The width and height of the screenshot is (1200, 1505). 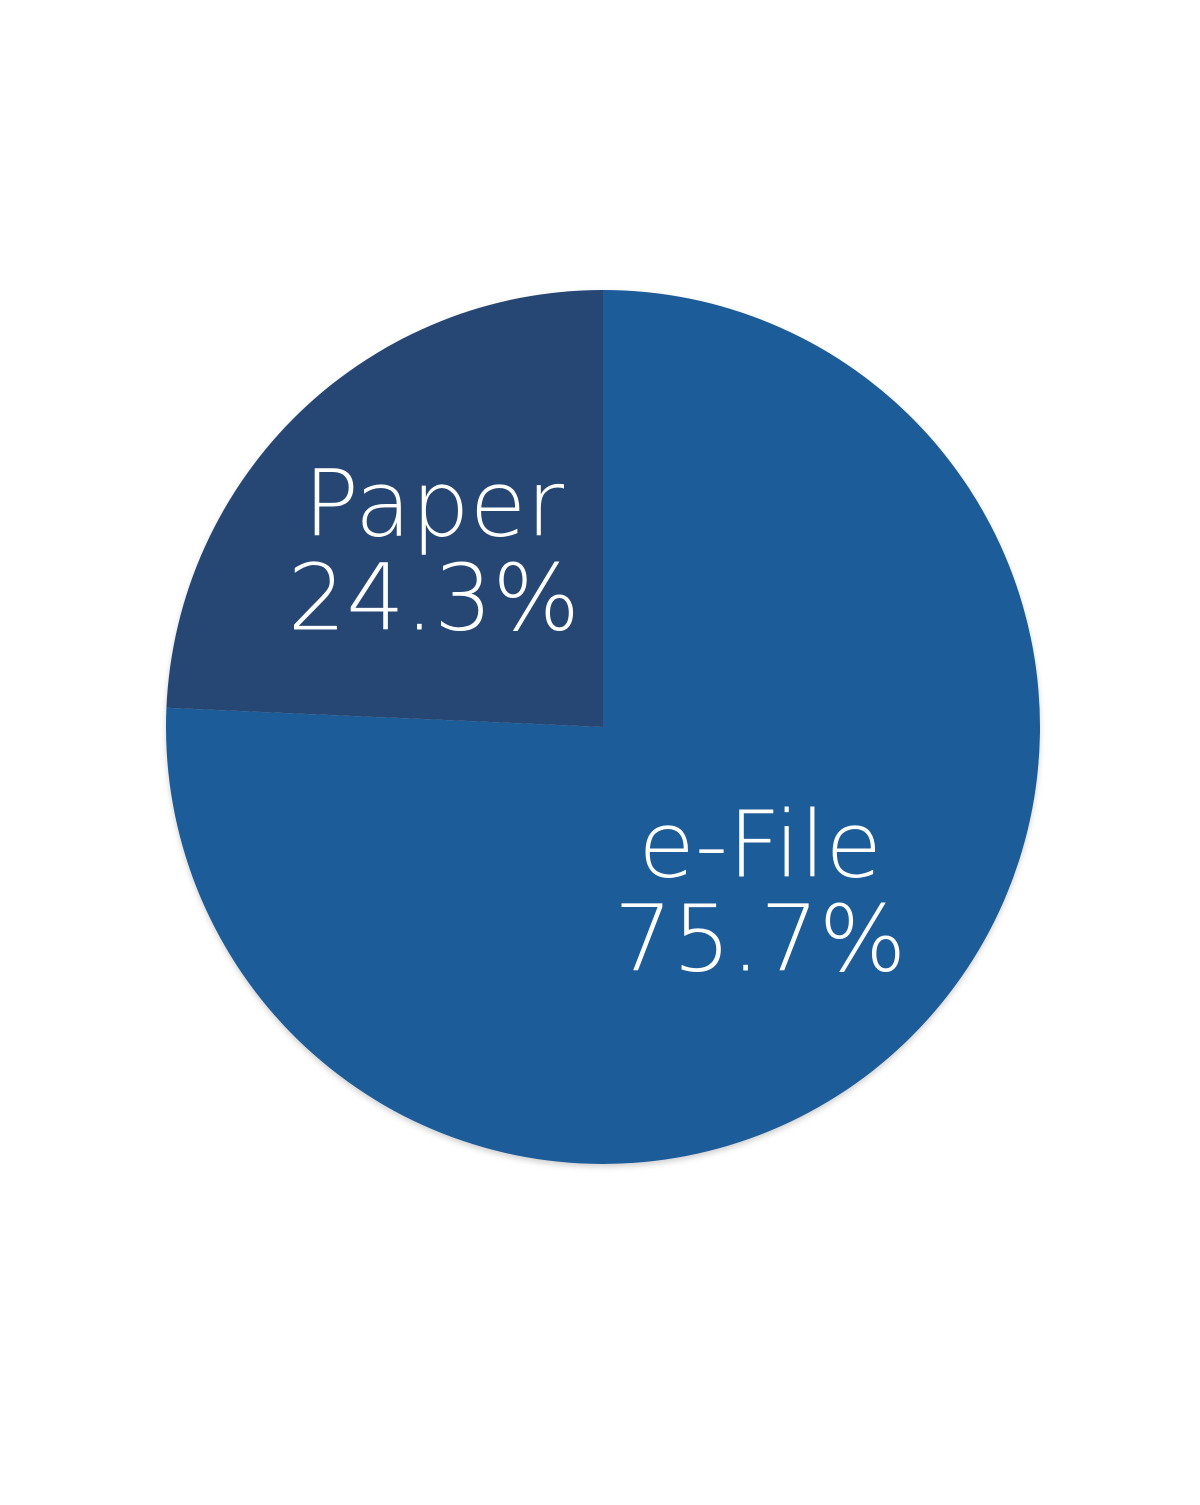 I want to click on pie-slice-paper, so click(x=384, y=508).